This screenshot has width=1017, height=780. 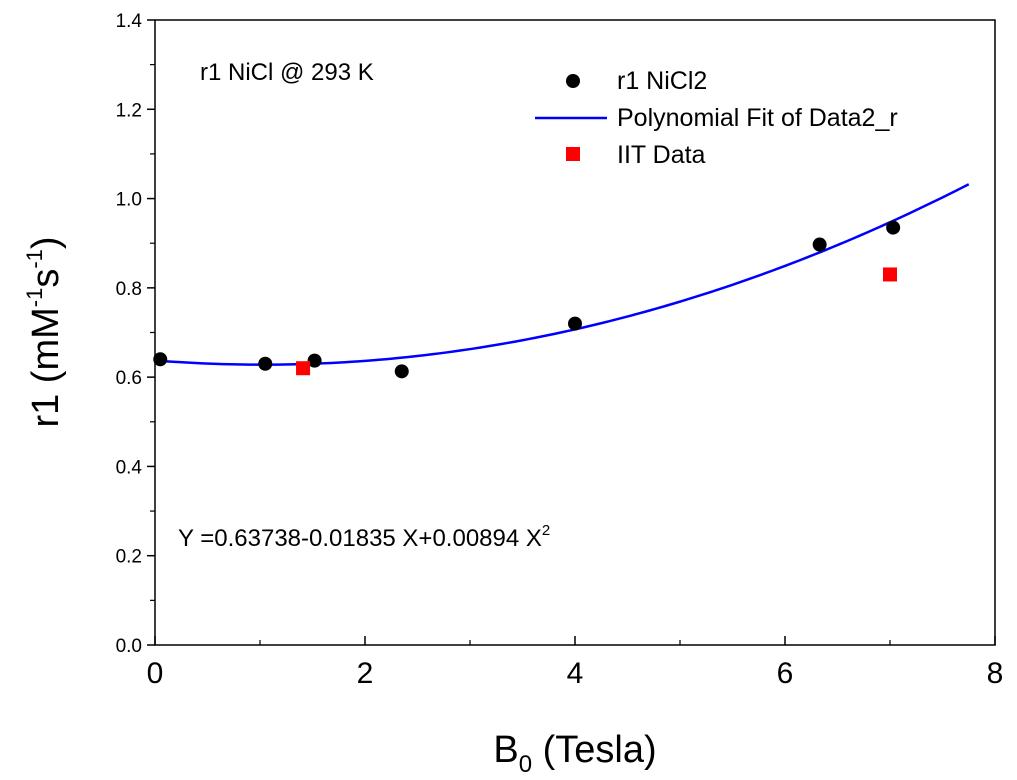 I want to click on x-axis-title-rest: (Tesla), so click(x=594, y=750).